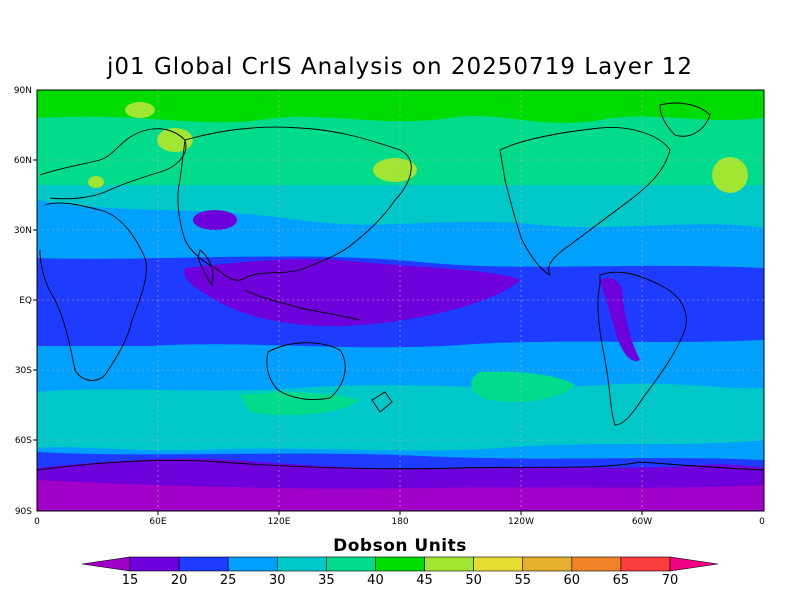 Image resolution: width=800 pixels, height=600 pixels. I want to click on coast-seasia, so click(302, 305).